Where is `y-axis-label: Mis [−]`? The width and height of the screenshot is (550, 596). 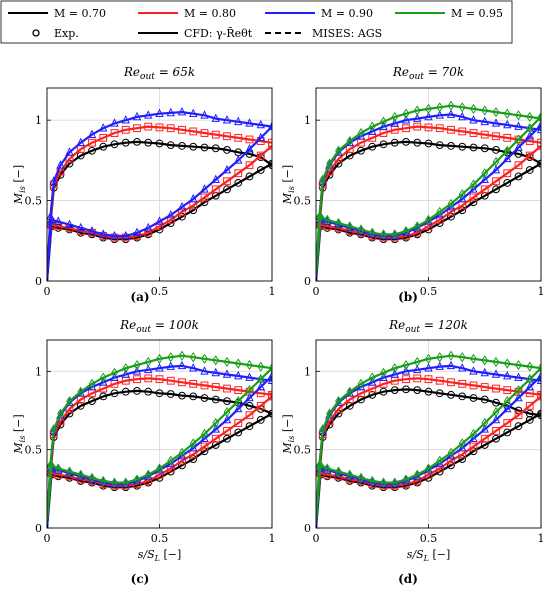
y-axis-label: Mis [−] is located at coordinates (288, 434).